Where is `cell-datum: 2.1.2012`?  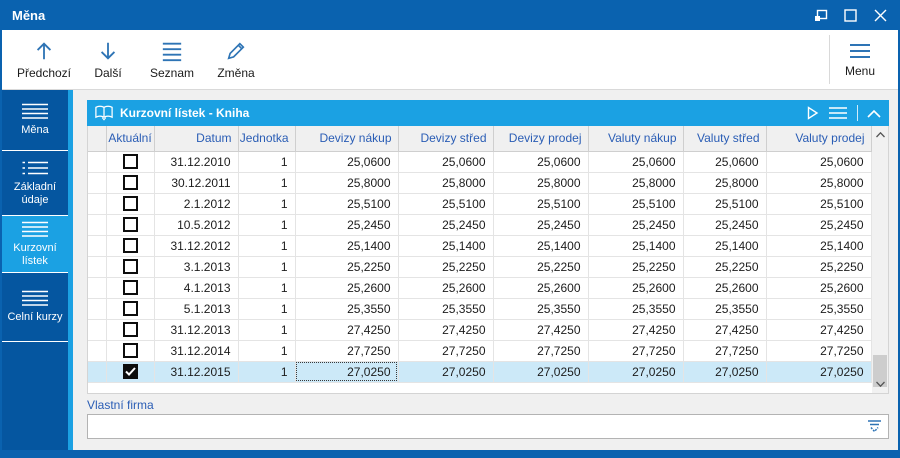
cell-datum: 2.1.2012 is located at coordinates (196, 204).